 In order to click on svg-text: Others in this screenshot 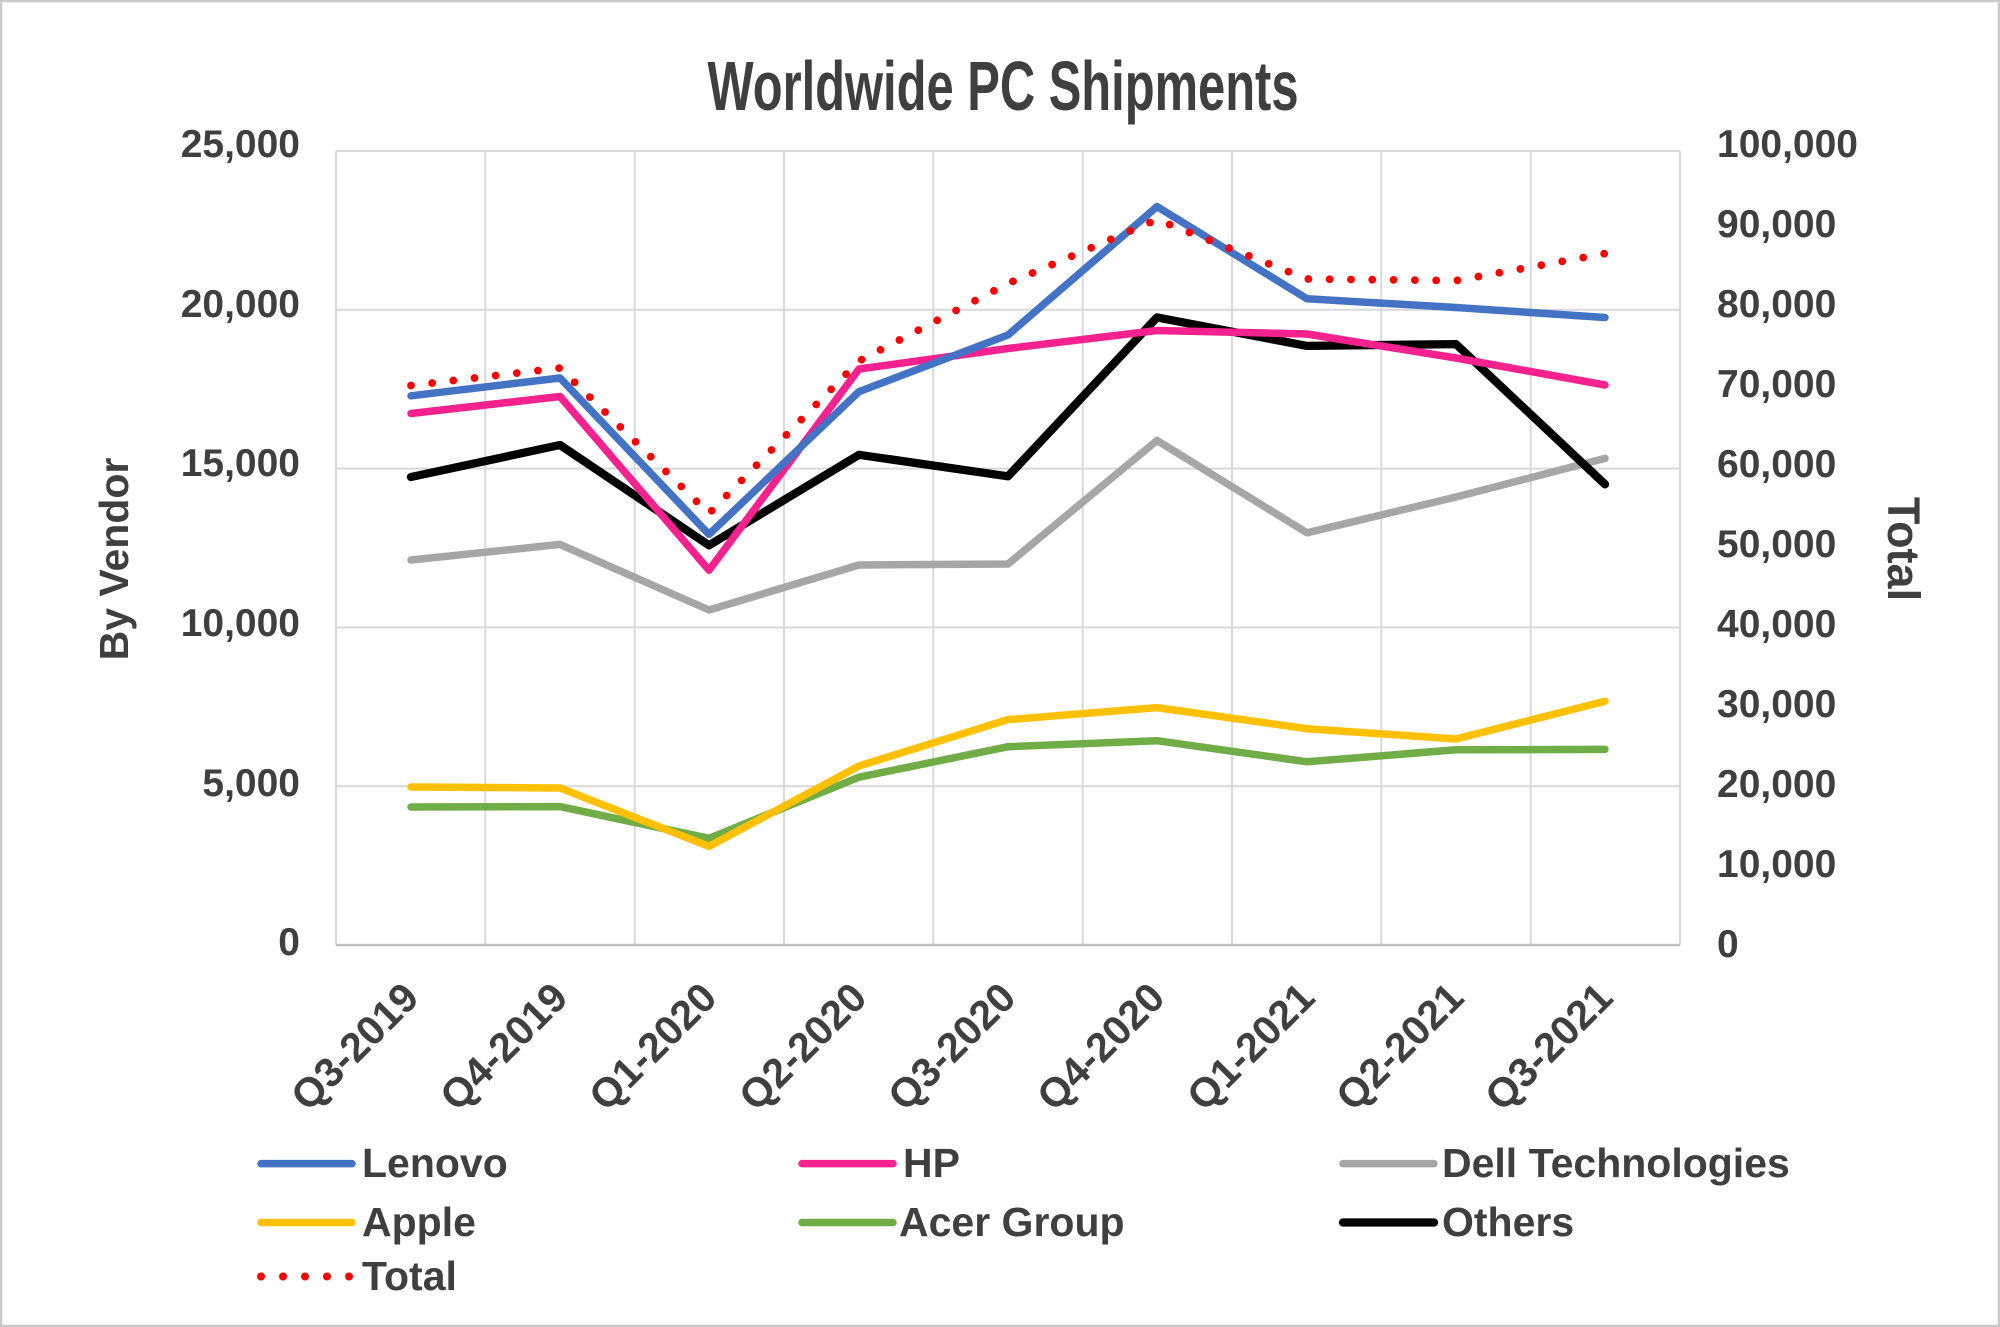, I will do `click(1508, 1222)`.